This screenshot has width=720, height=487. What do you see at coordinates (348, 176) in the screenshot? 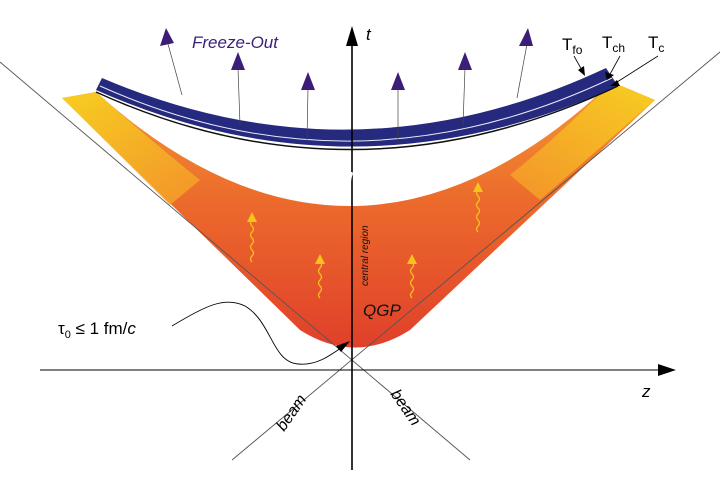
I see `hadron-gas-label: Hadron Gas` at bounding box center [348, 176].